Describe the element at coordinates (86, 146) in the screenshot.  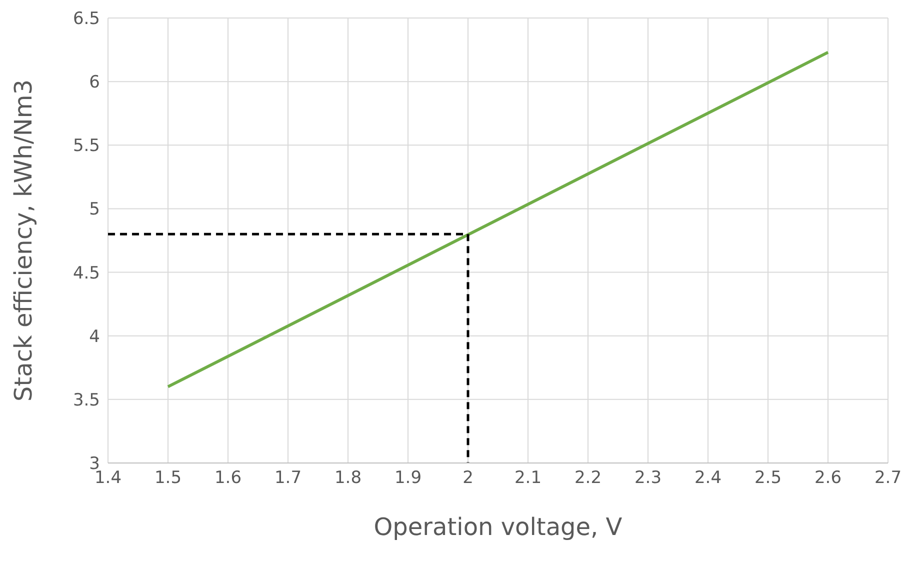
I see `y-tick-label: 5.5` at that location.